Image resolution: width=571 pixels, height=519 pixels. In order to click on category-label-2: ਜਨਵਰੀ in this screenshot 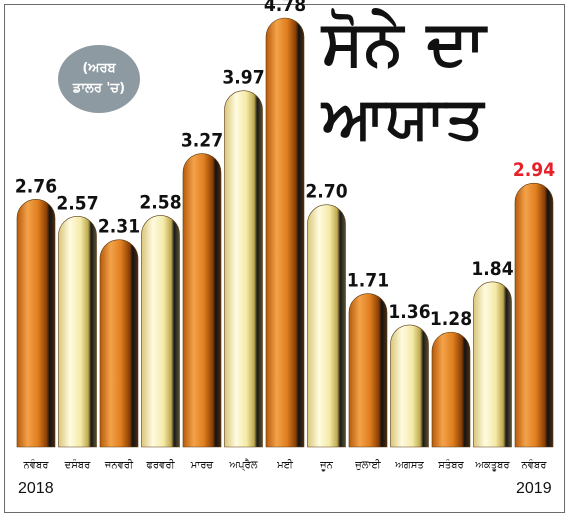, I will do `click(119, 465)`.